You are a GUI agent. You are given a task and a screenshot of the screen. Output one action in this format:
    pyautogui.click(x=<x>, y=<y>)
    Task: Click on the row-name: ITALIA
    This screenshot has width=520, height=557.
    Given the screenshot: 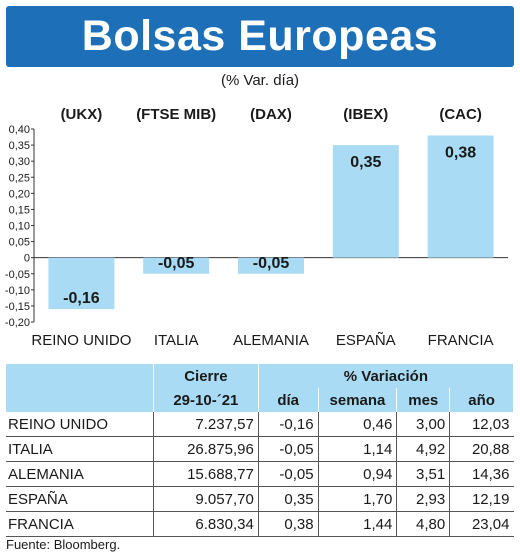 What is the action you would take?
    pyautogui.click(x=80, y=449)
    